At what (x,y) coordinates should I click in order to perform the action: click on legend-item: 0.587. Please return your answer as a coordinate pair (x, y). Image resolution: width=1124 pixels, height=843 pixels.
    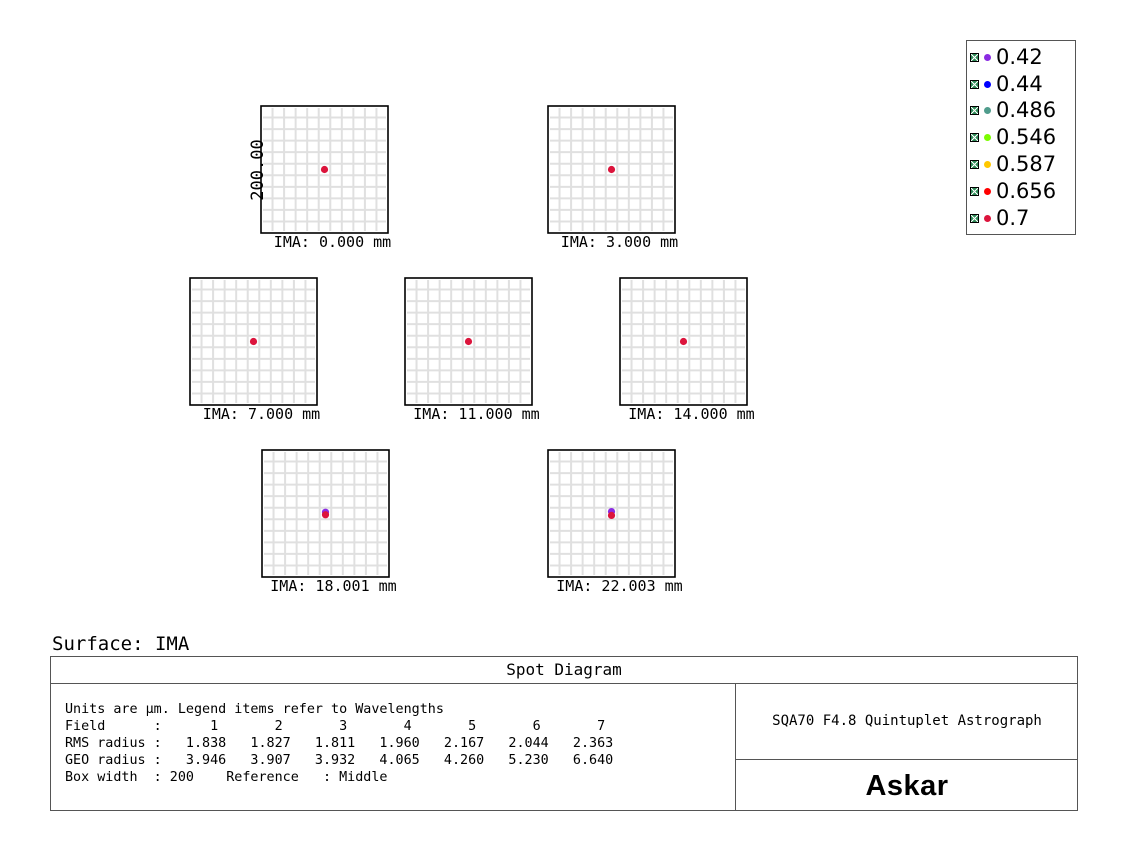
    Looking at the image, I should click on (1021, 164).